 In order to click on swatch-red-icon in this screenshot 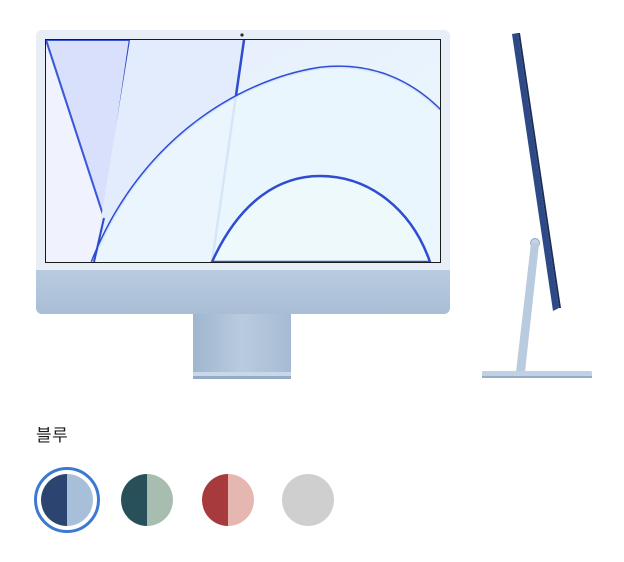, I will do `click(228, 500)`.